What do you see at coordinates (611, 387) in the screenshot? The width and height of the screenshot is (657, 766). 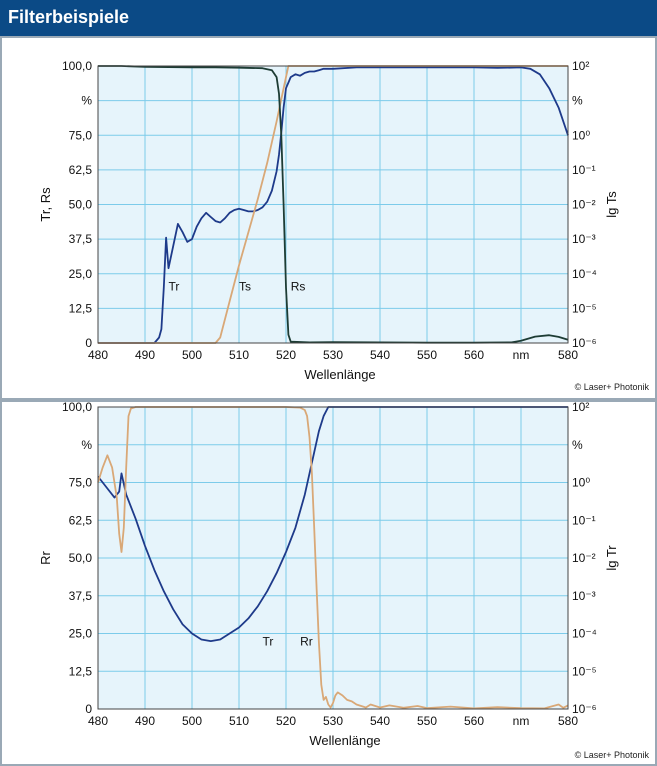 I see `copyright-1: © Laser+ Photonik` at bounding box center [611, 387].